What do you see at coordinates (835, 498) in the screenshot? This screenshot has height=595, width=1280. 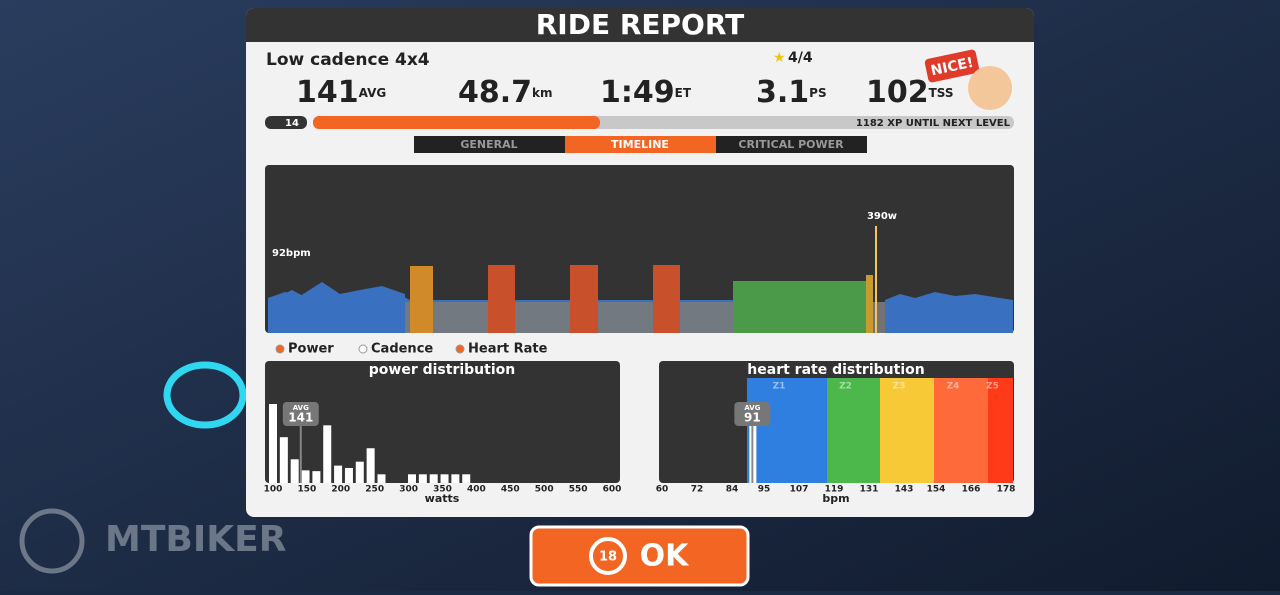 I see `hr-dist-xlabel: bpm` at bounding box center [835, 498].